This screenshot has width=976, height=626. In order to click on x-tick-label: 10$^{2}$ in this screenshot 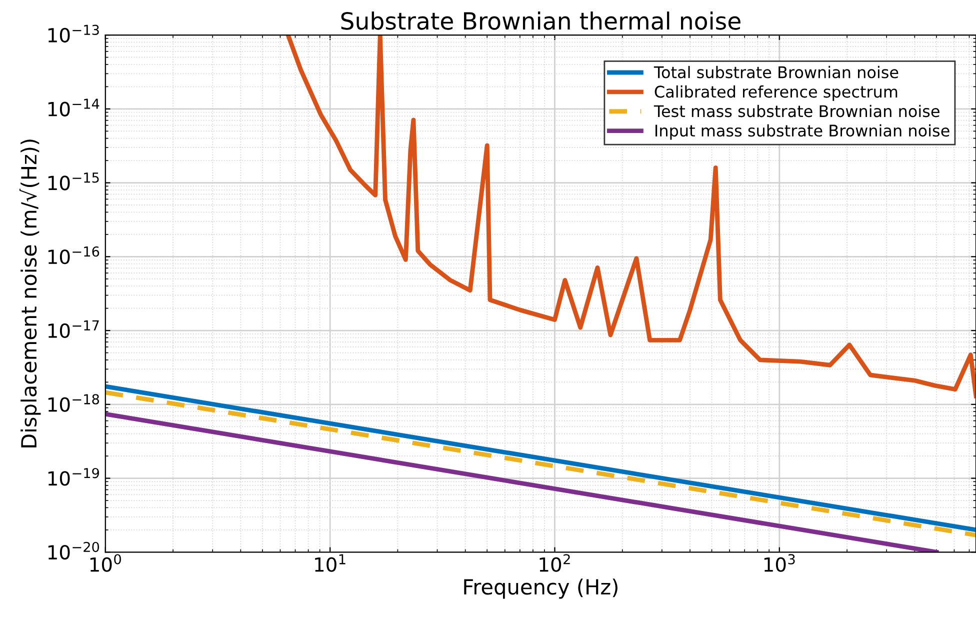, I will do `click(555, 563)`.